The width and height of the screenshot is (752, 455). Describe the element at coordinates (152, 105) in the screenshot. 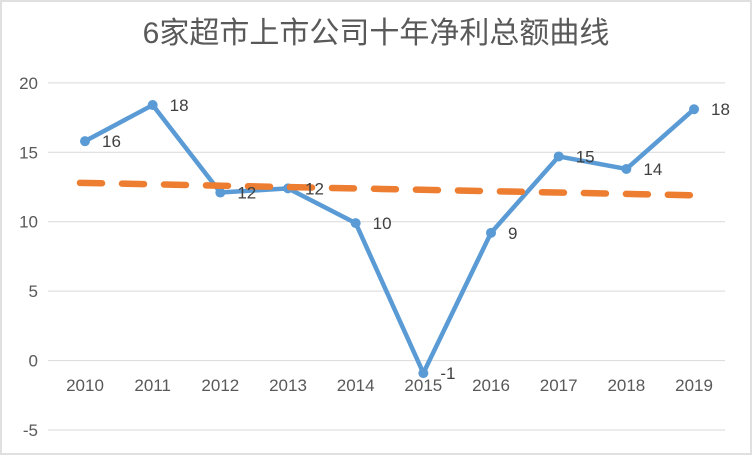

I see `data-point-2011` at that location.